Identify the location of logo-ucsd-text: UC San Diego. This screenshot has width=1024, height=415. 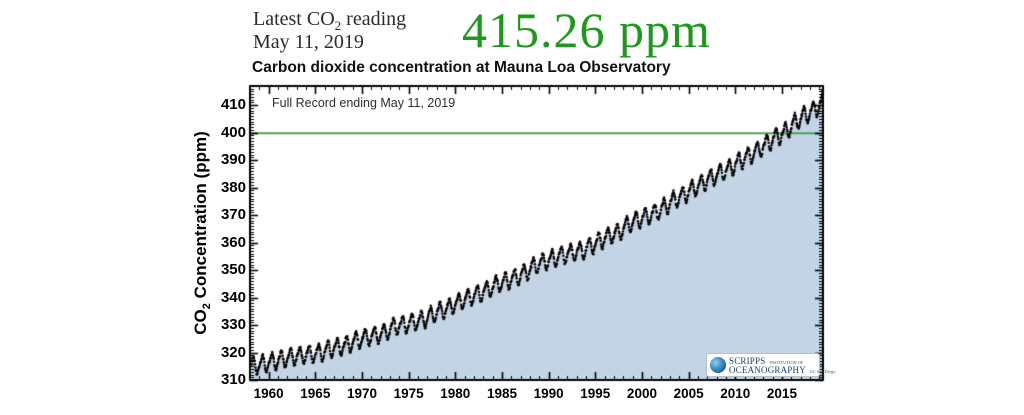
(822, 371).